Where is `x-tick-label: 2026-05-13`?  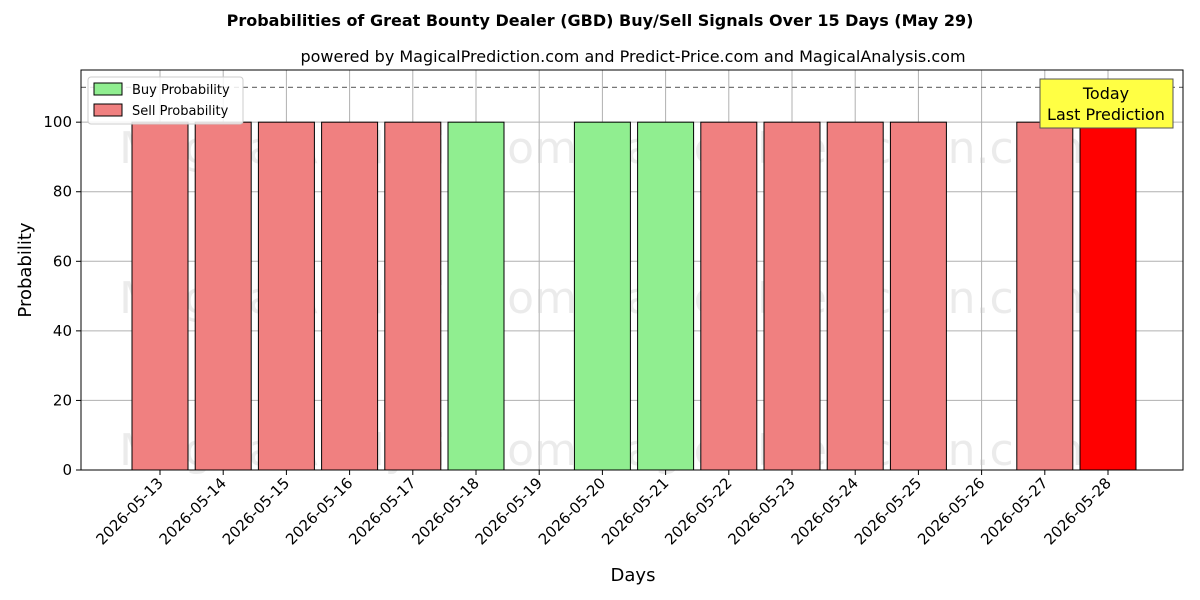
x-tick-label: 2026-05-13 is located at coordinates (129, 511).